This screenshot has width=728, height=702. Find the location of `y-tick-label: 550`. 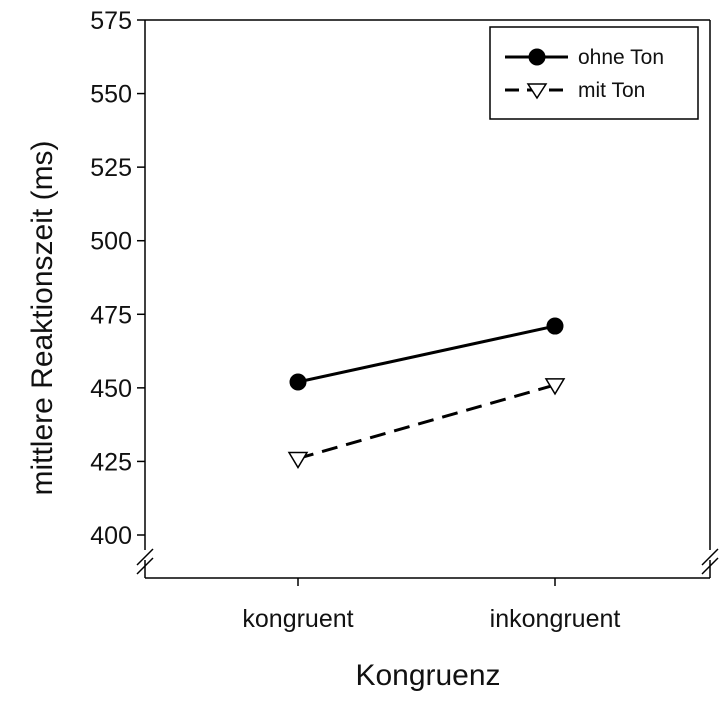

y-tick-label: 550 is located at coordinates (111, 95).